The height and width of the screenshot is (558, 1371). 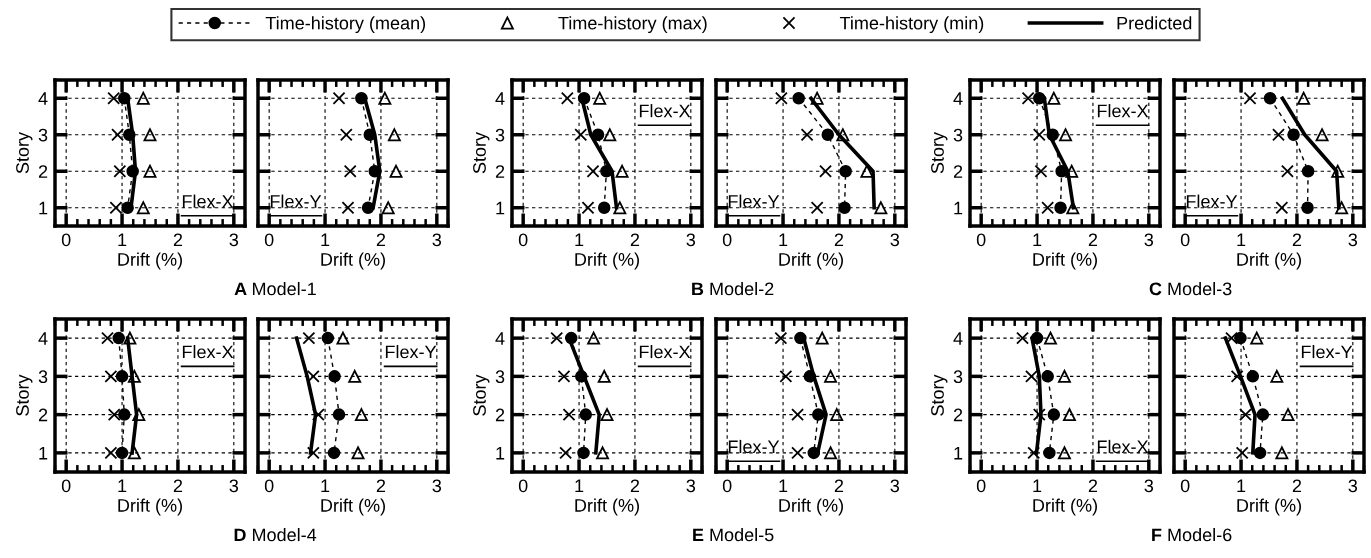 I want to click on y-axis-title: Story, so click(x=24, y=395).